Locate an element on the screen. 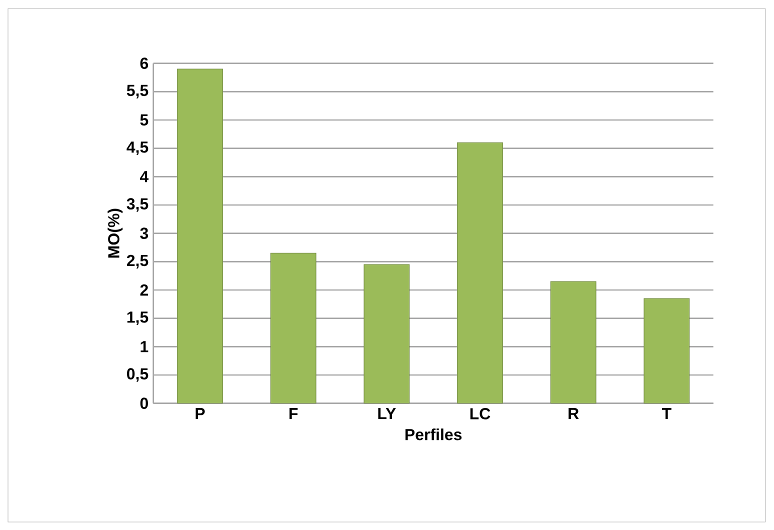 The image size is (774, 530). y-tick-label: 3,5 is located at coordinates (137, 205).